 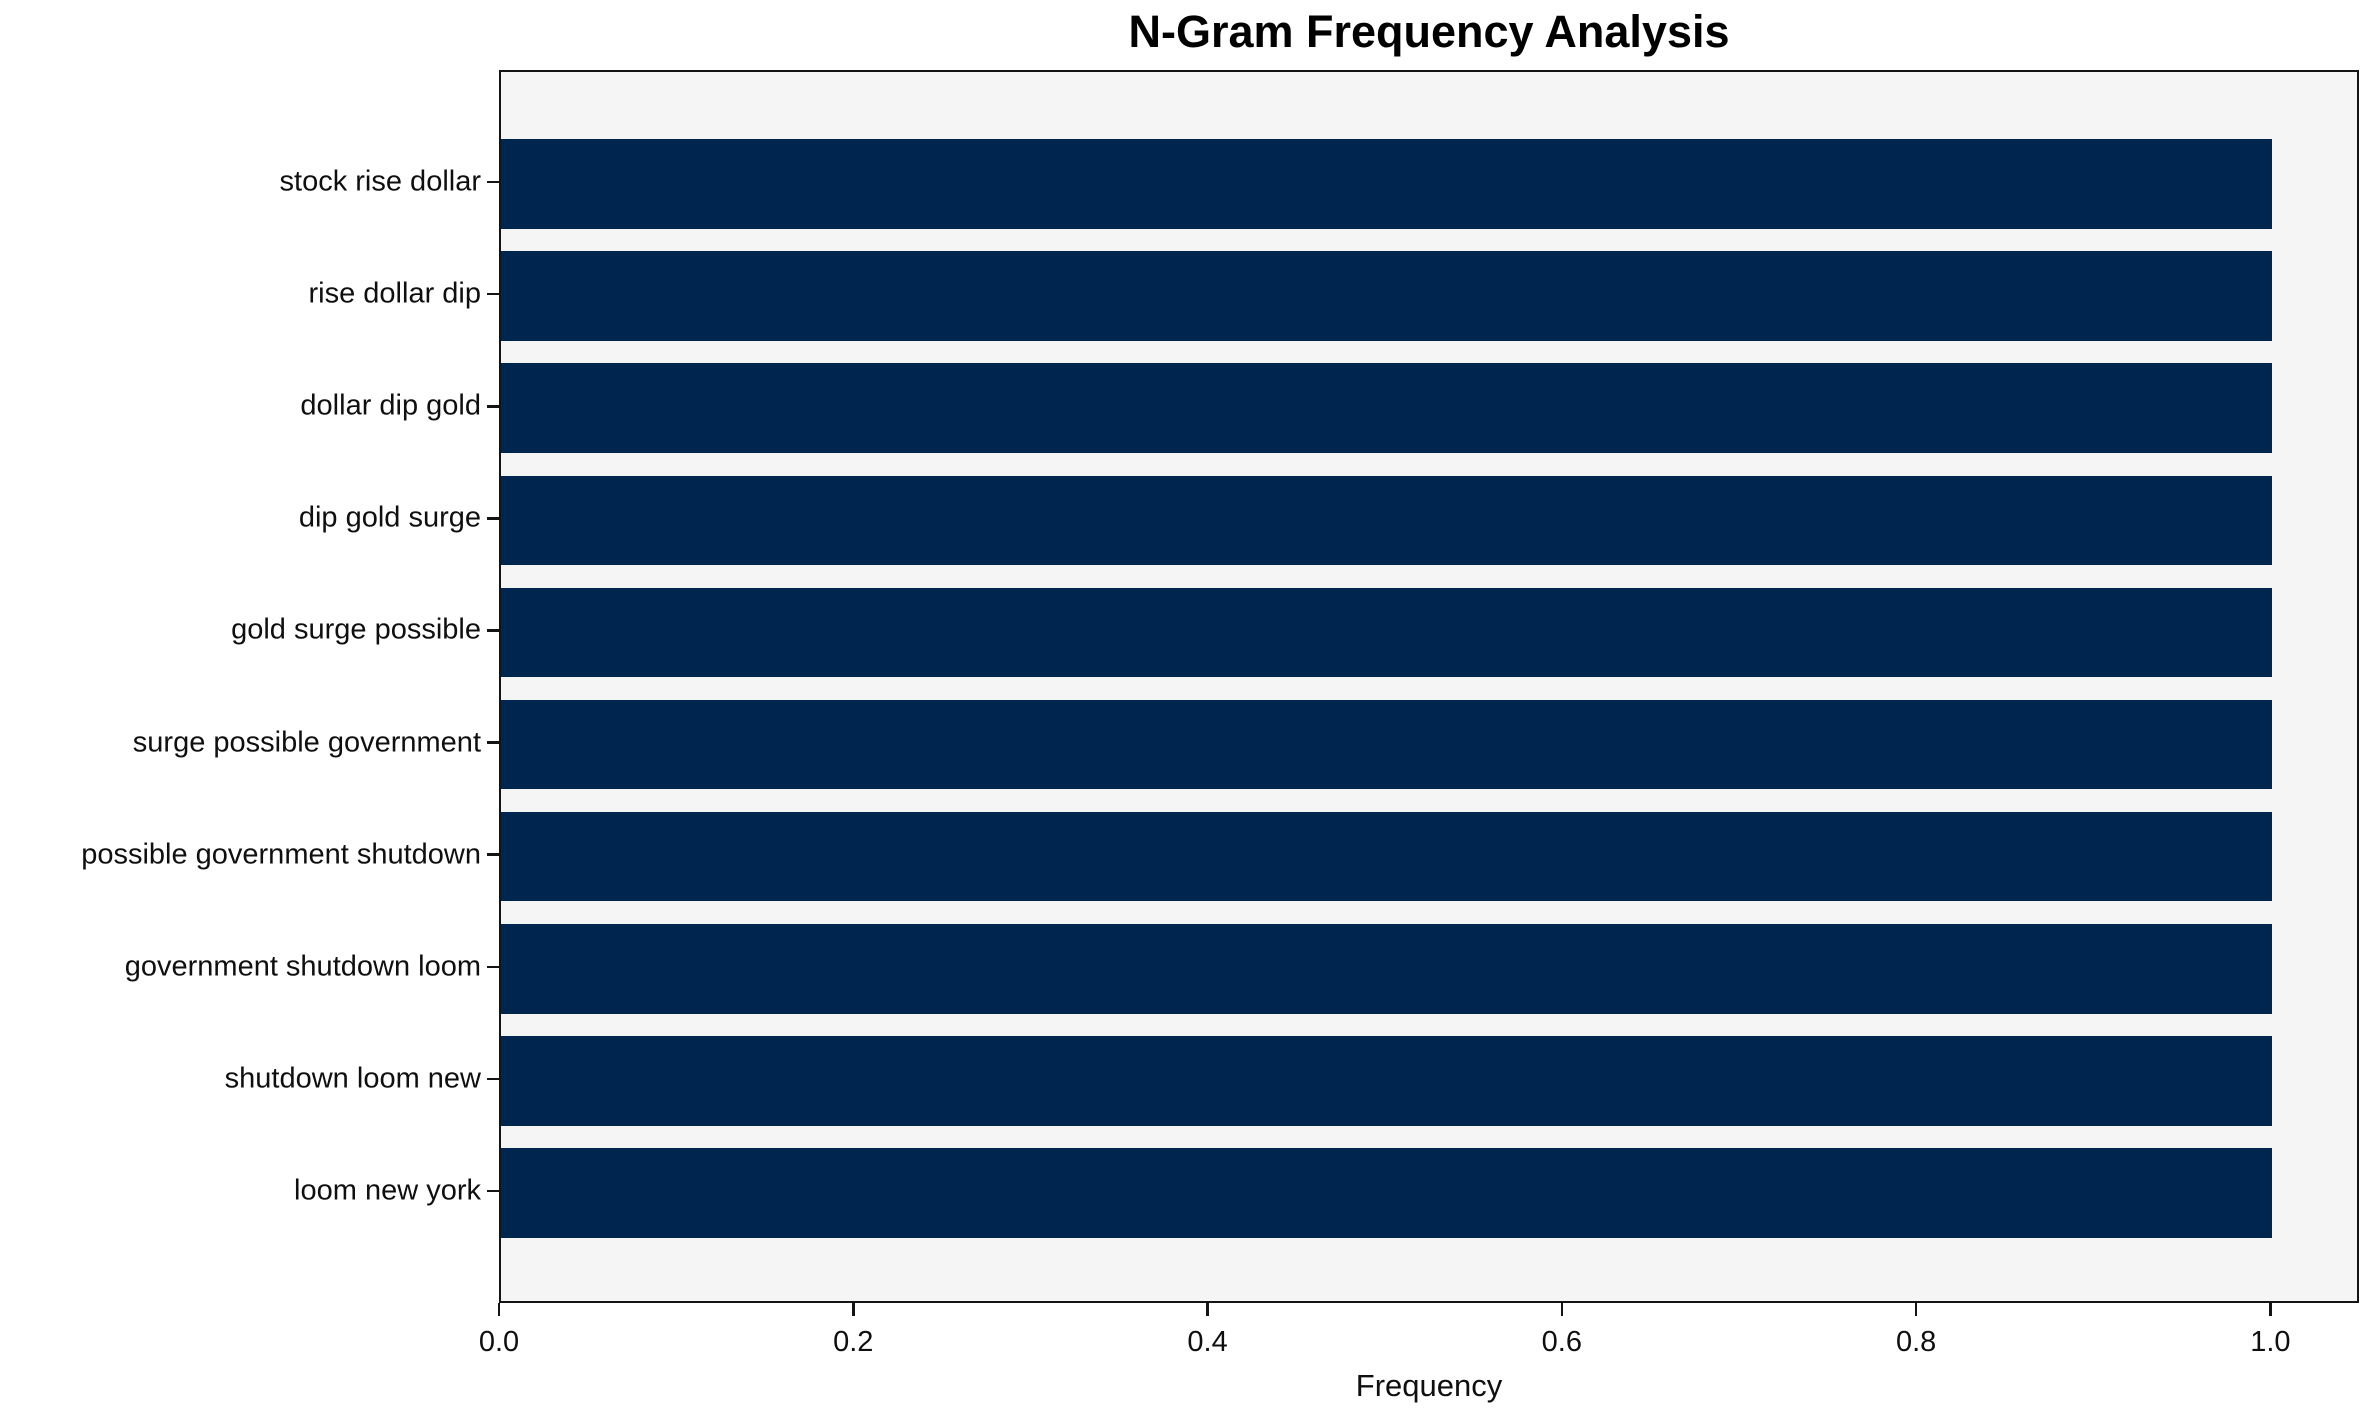 What do you see at coordinates (390, 405) in the screenshot?
I see `y-tick-label: dollar dip gold` at bounding box center [390, 405].